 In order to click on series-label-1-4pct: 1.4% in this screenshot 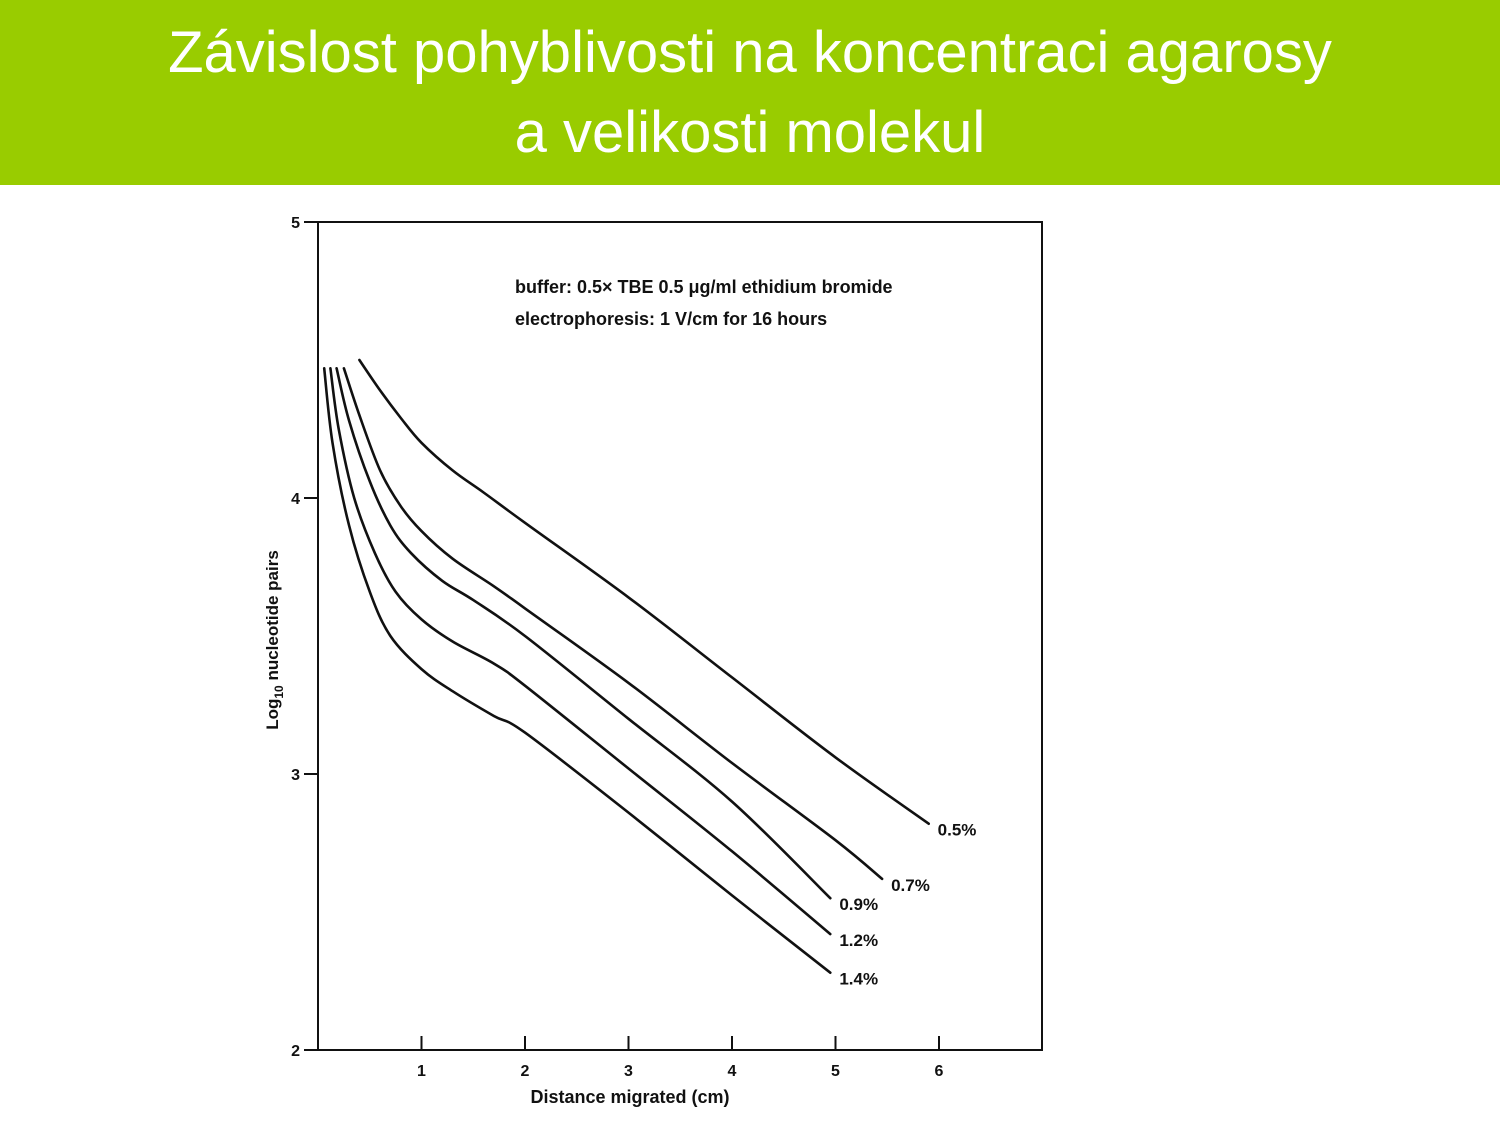, I will do `click(858, 979)`.